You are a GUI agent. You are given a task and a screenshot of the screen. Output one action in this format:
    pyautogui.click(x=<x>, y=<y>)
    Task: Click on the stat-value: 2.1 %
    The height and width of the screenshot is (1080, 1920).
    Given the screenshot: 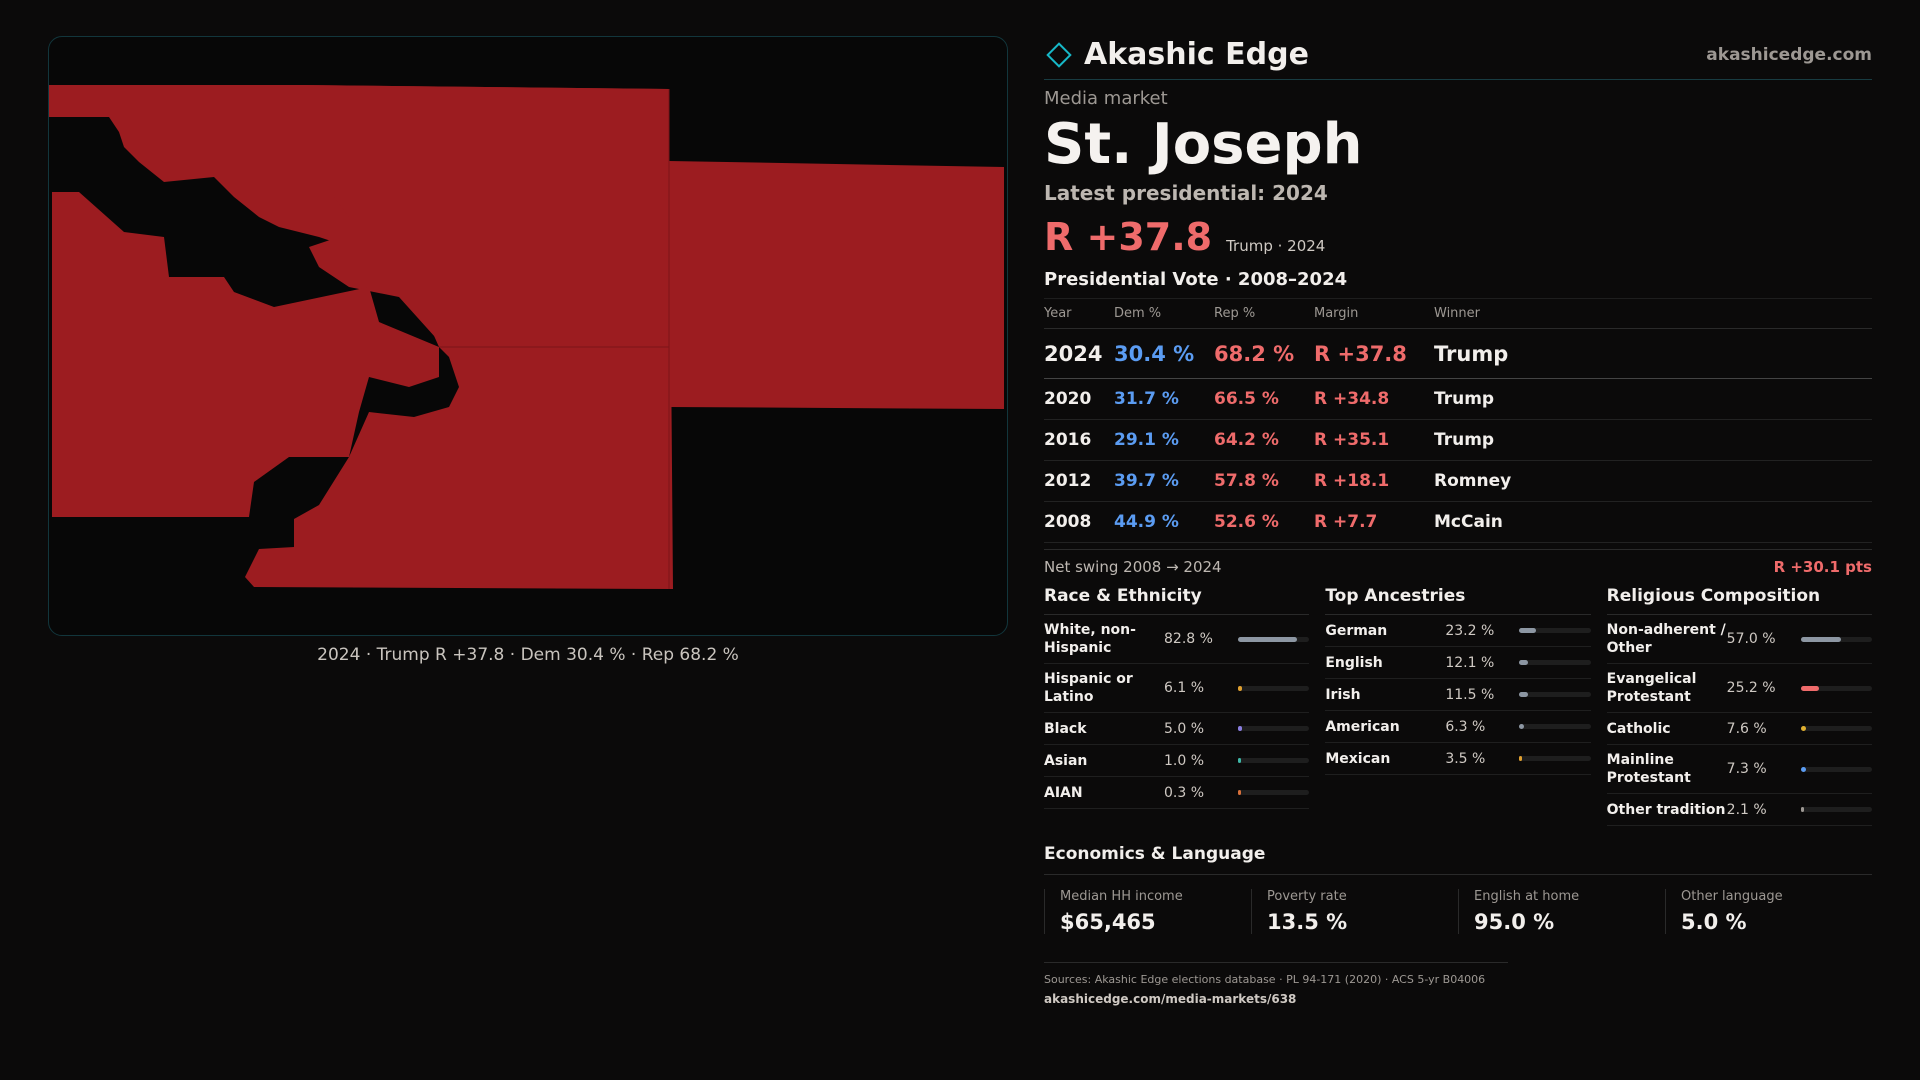 What is the action you would take?
    pyautogui.click(x=1746, y=809)
    